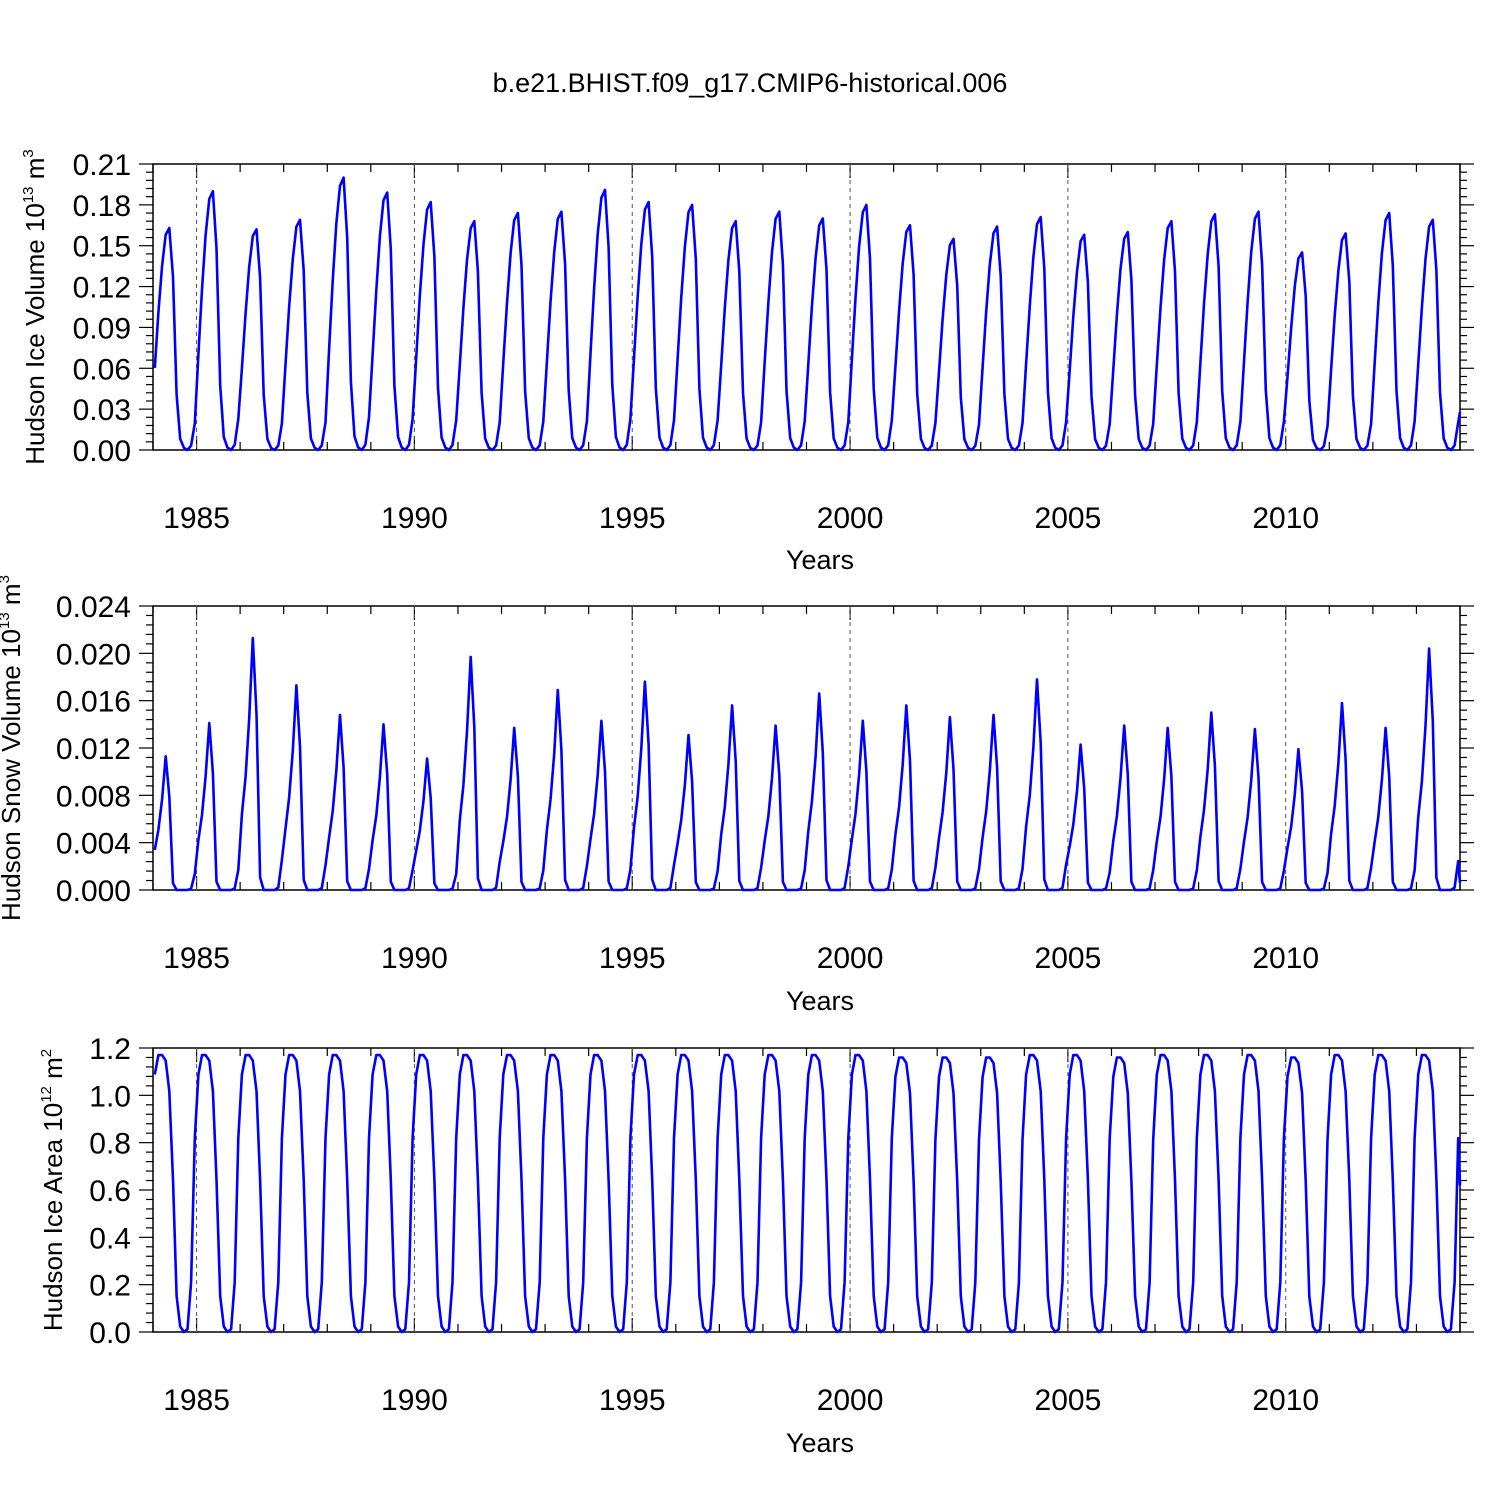 The height and width of the screenshot is (1500, 1500). I want to click on ice-area-y-tick-labels: 0.0 0.2 0.4 0.6 0.8 1.0 1.2, so click(110, 1191).